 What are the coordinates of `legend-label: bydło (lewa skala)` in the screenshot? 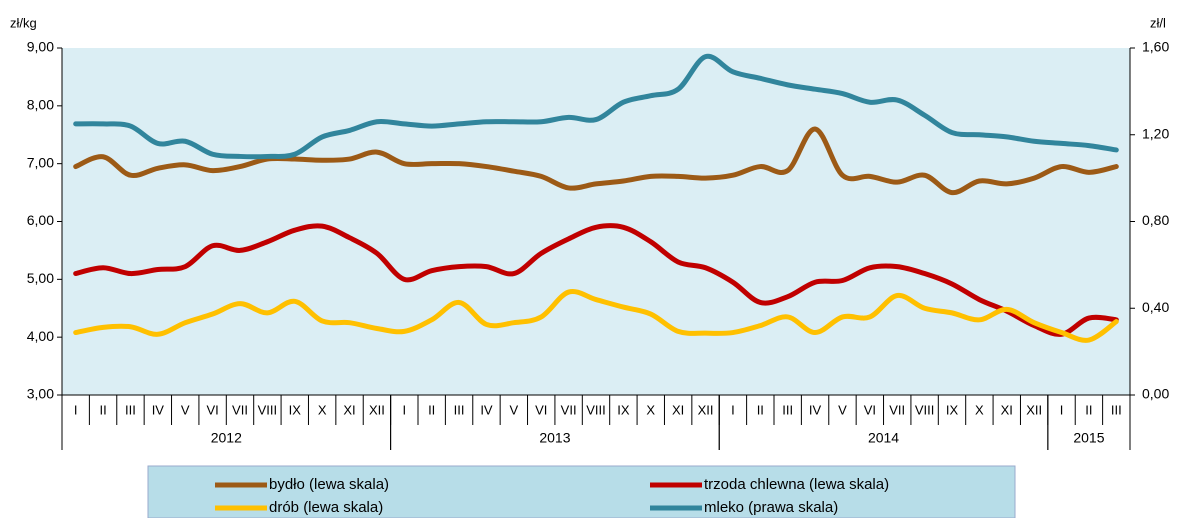 It's located at (329, 484).